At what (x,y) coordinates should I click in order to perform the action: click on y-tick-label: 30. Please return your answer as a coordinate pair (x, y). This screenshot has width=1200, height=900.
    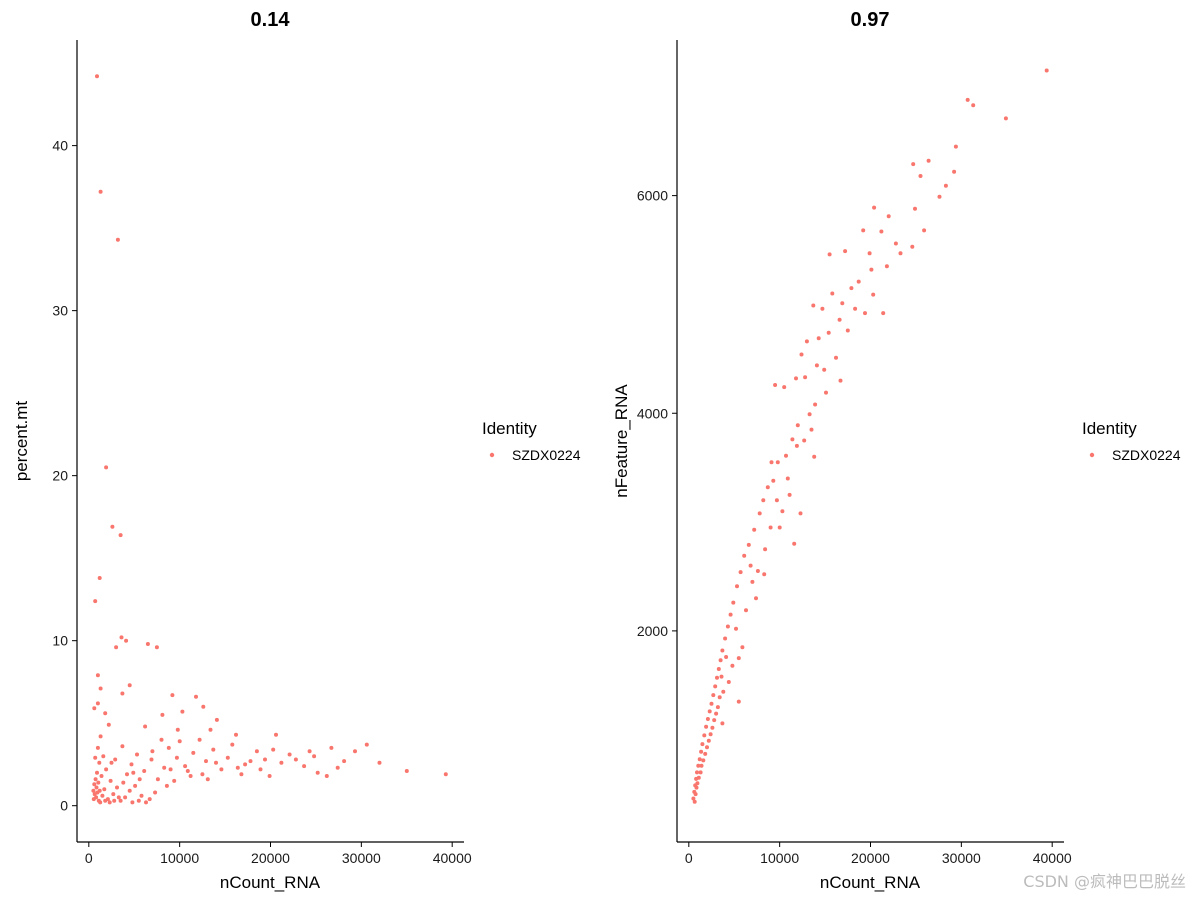
    Looking at the image, I should click on (60, 311).